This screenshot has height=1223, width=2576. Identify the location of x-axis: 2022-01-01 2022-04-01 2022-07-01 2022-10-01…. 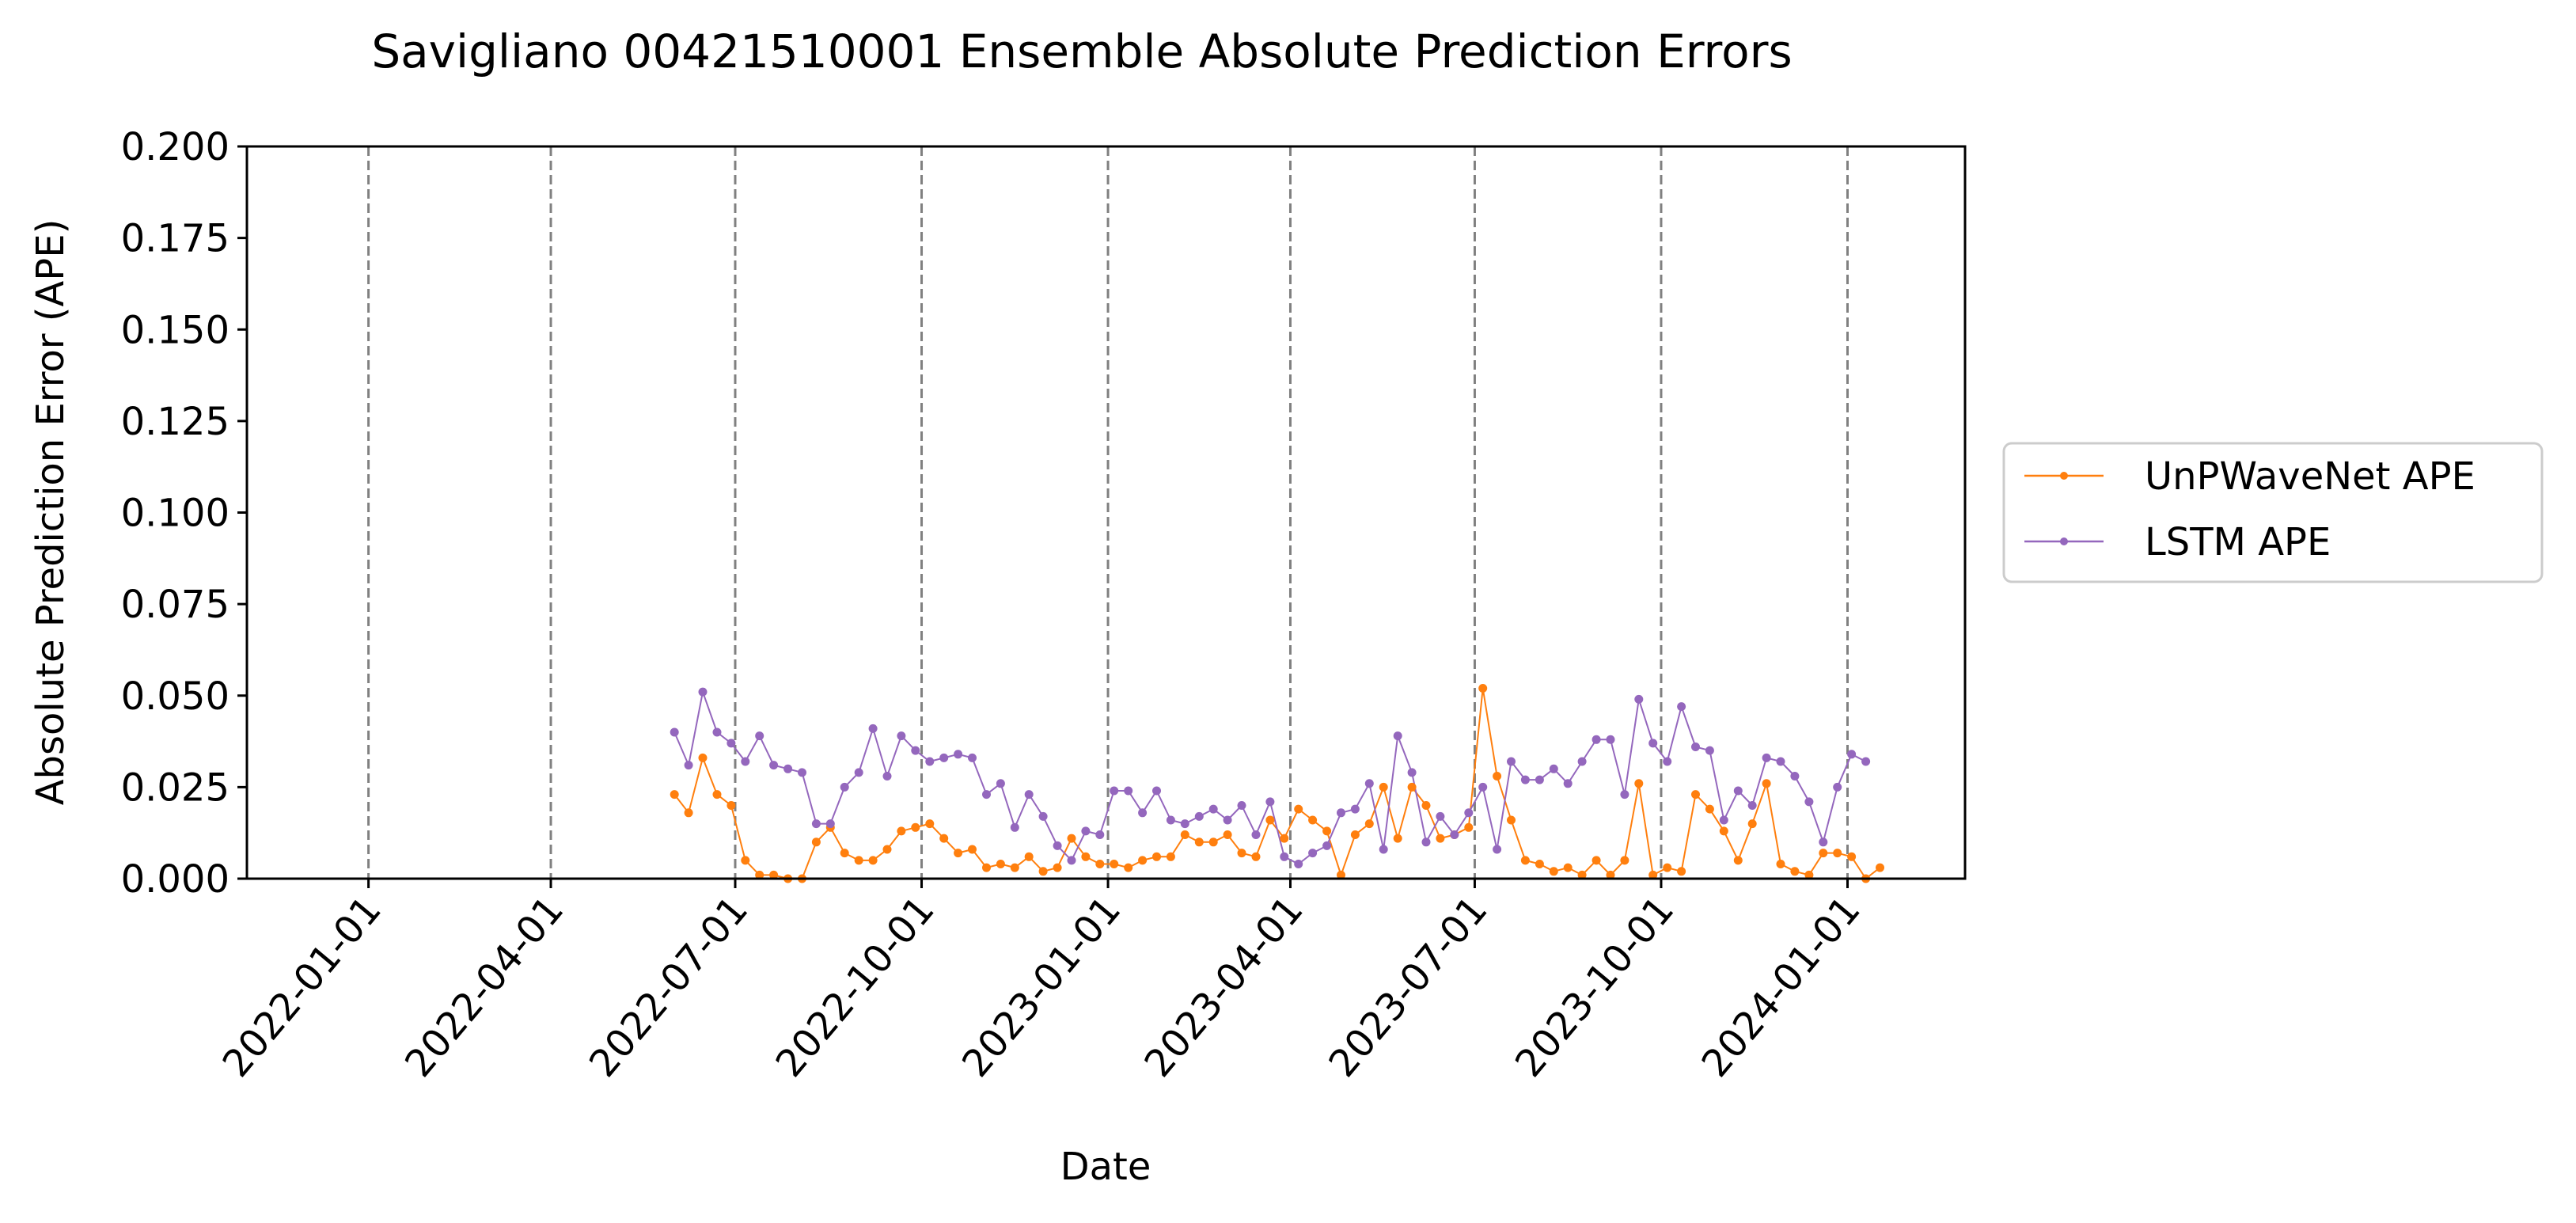
(1041, 982).